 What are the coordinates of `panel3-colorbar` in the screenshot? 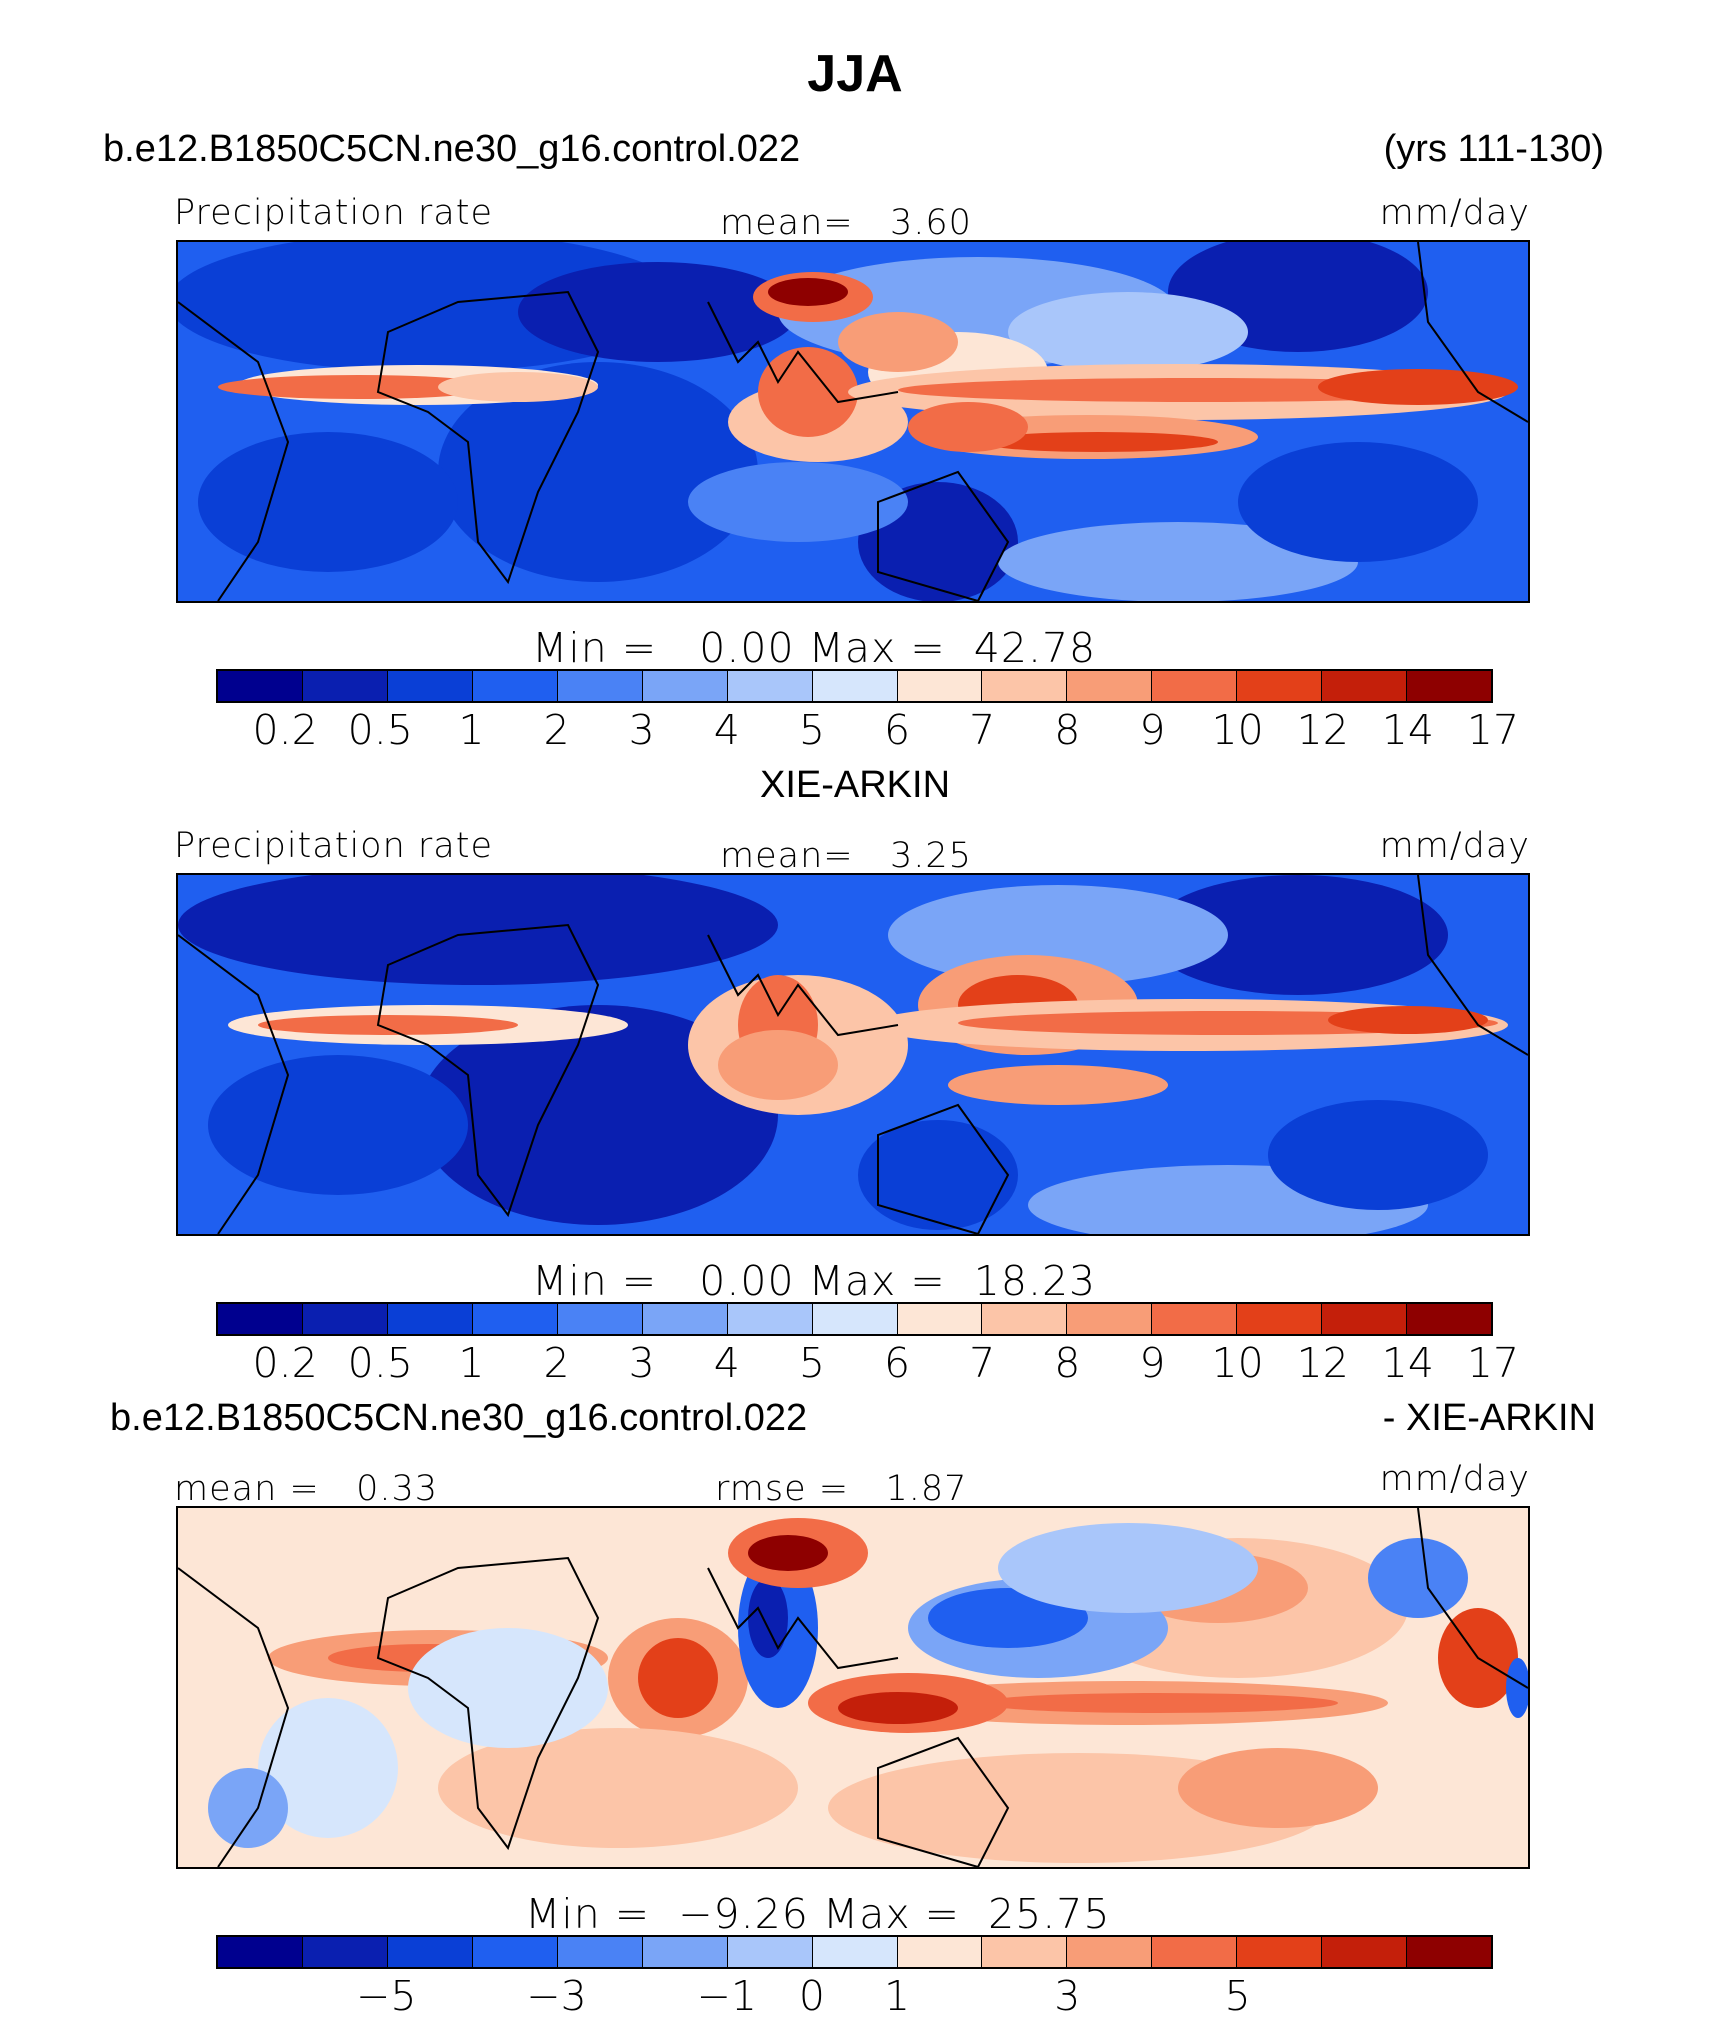 It's located at (854, 1952).